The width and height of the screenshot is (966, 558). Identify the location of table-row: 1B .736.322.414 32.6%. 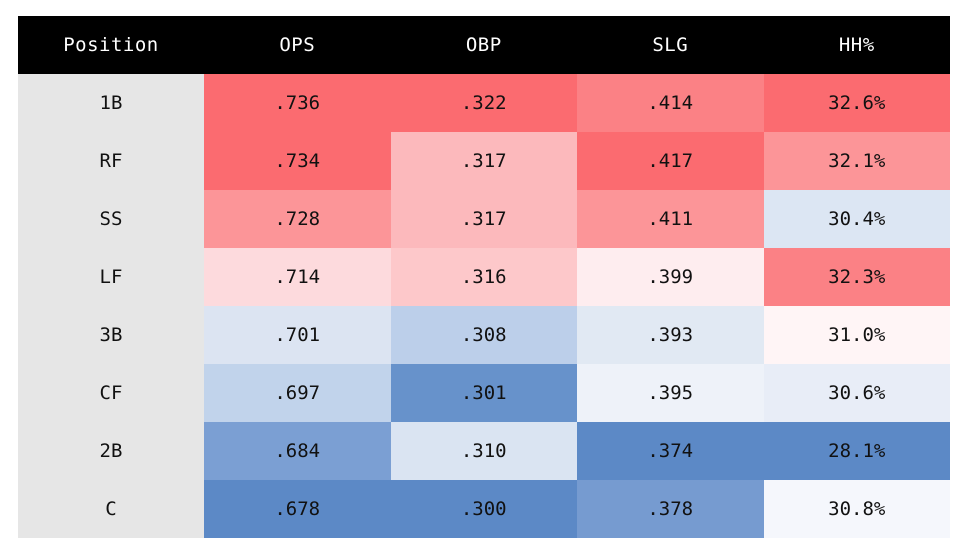
(484, 103).